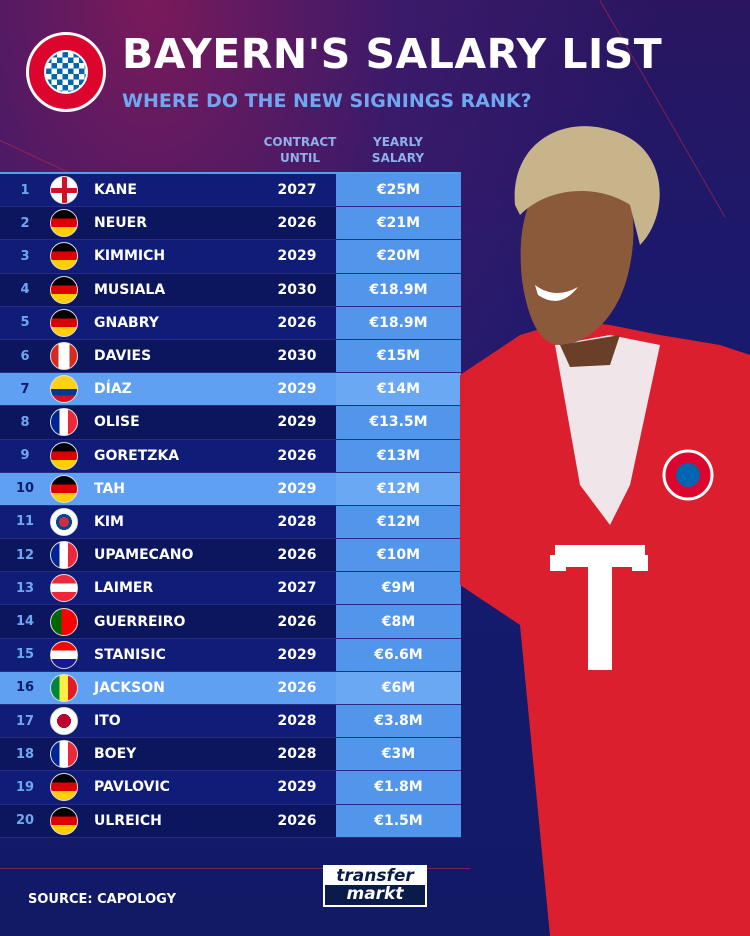 The width and height of the screenshot is (750, 936). I want to click on flag-canada-icon, so click(64, 356).